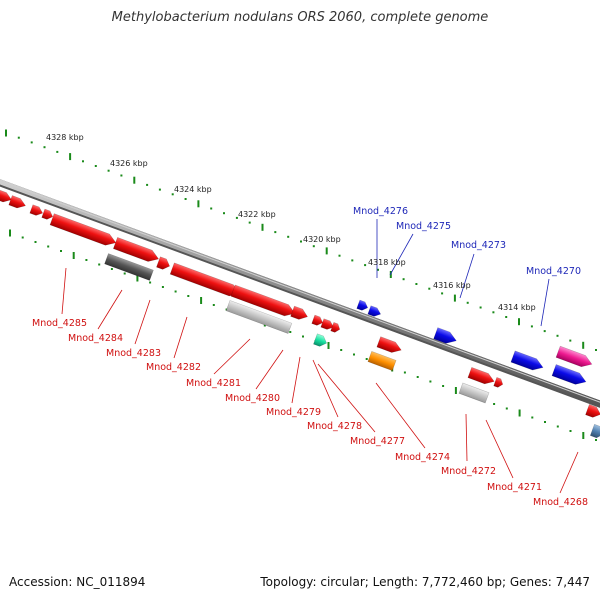 The width and height of the screenshot is (600, 600). What do you see at coordinates (257, 214) in the screenshot?
I see `scale-label-4322: 4322 kbp` at bounding box center [257, 214].